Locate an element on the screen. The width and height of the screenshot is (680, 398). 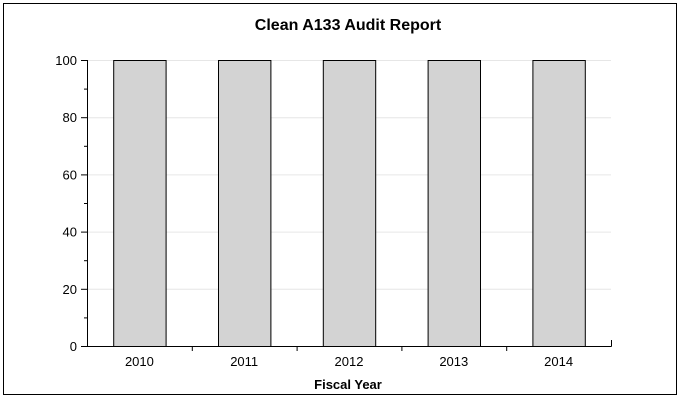
x-tick-label-2014: 2014 is located at coordinates (558, 361).